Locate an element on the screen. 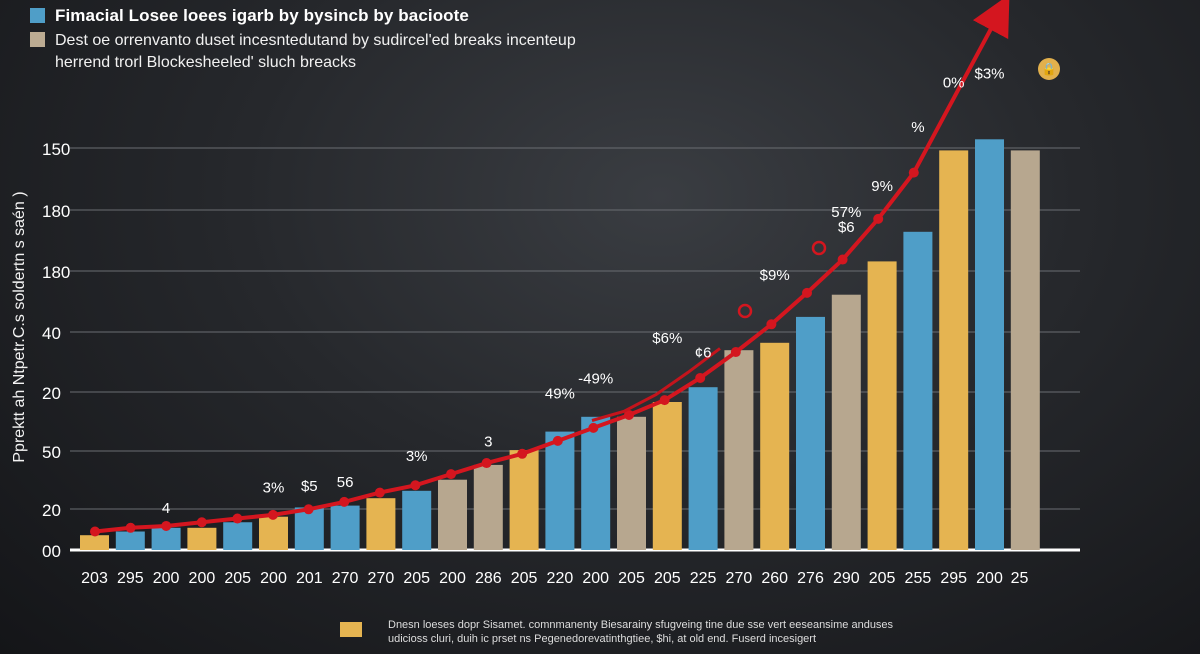  lock-icon: 🔒 is located at coordinates (1049, 69).